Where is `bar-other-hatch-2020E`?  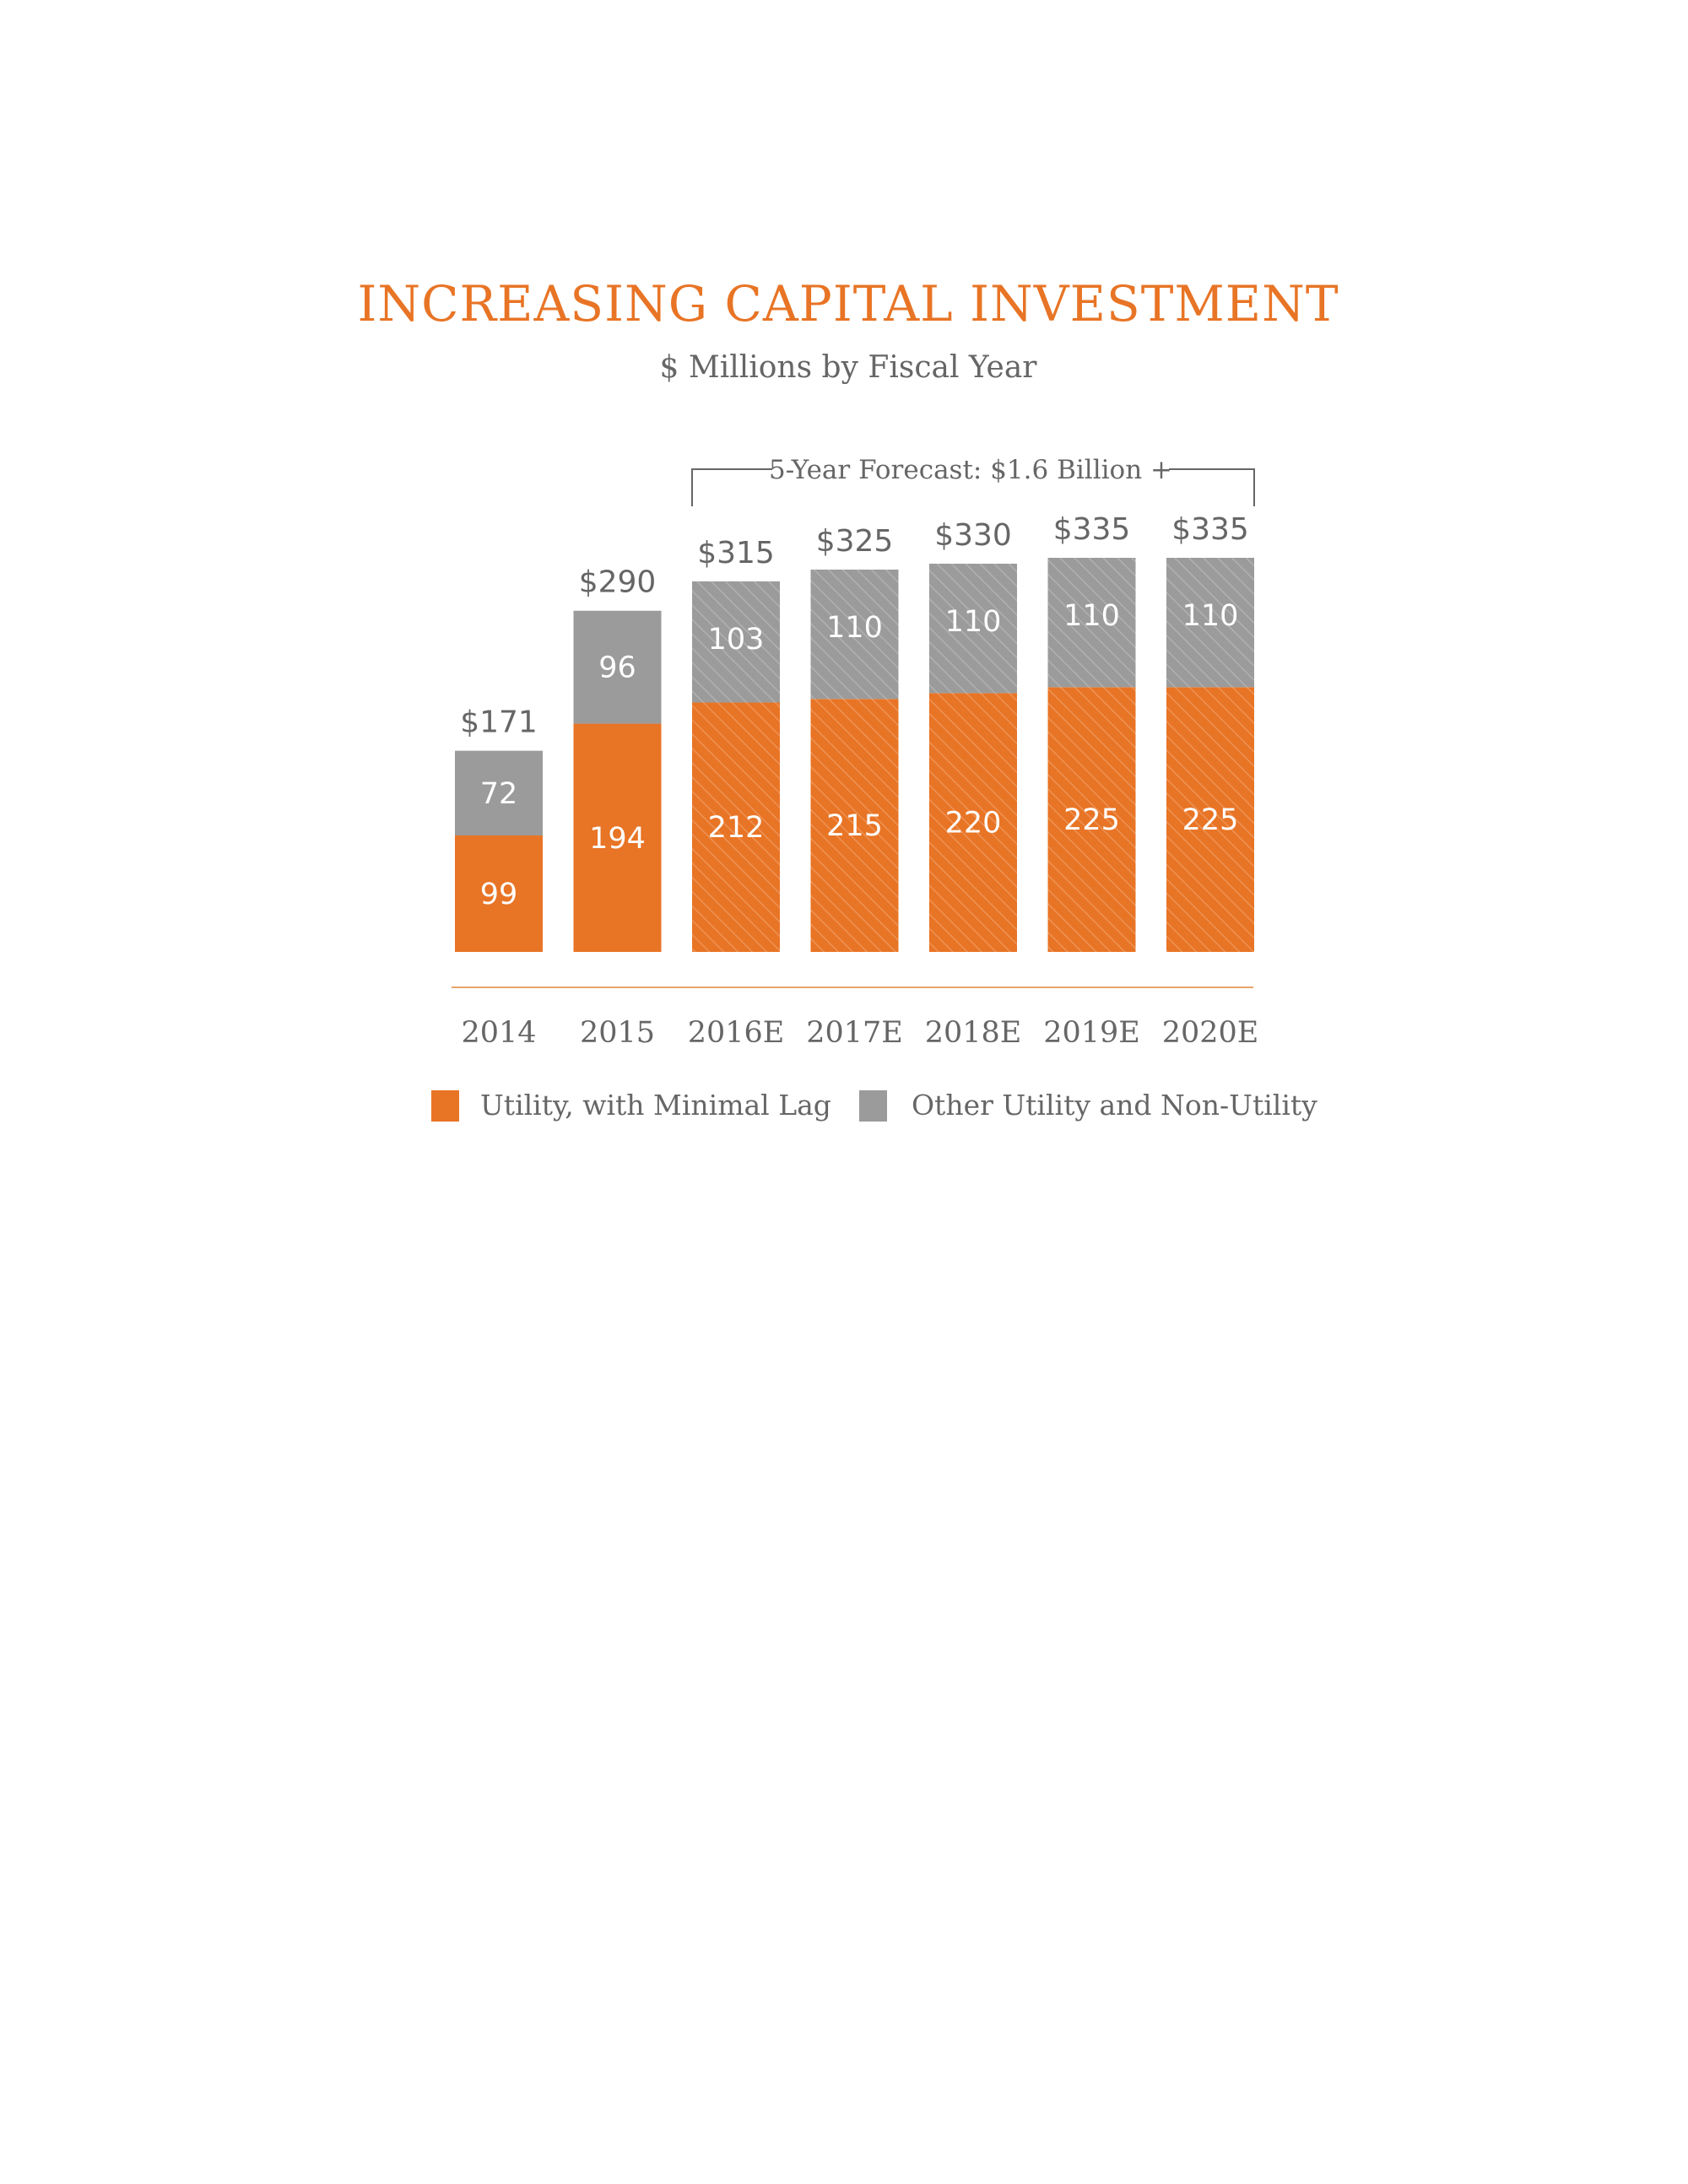 bar-other-hatch-2020E is located at coordinates (1210, 623).